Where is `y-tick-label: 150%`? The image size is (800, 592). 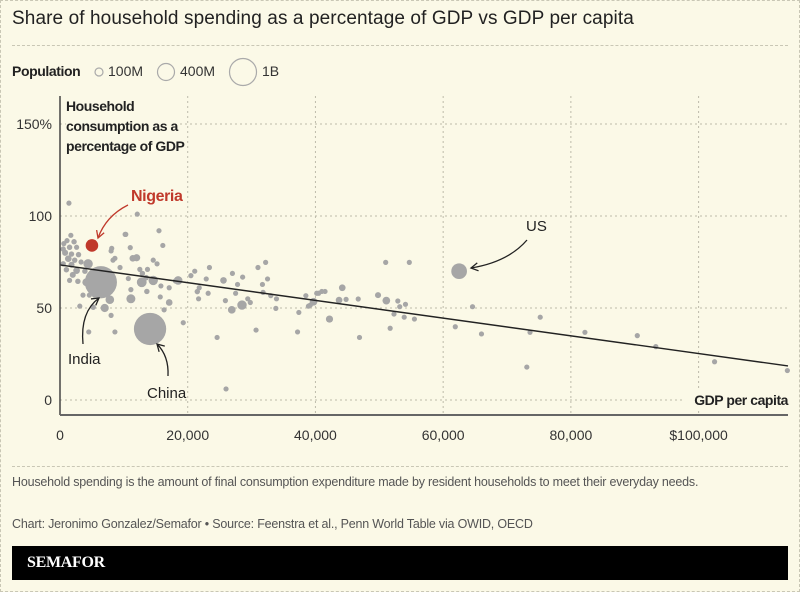
y-tick-label: 150% is located at coordinates (34, 124).